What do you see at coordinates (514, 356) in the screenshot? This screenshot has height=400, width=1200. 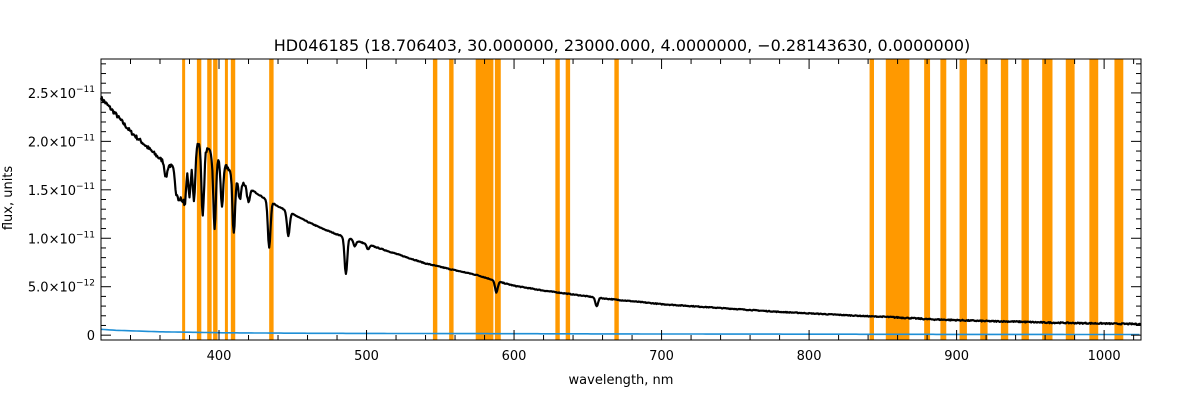 I see `x-tick-label: 600` at bounding box center [514, 356].